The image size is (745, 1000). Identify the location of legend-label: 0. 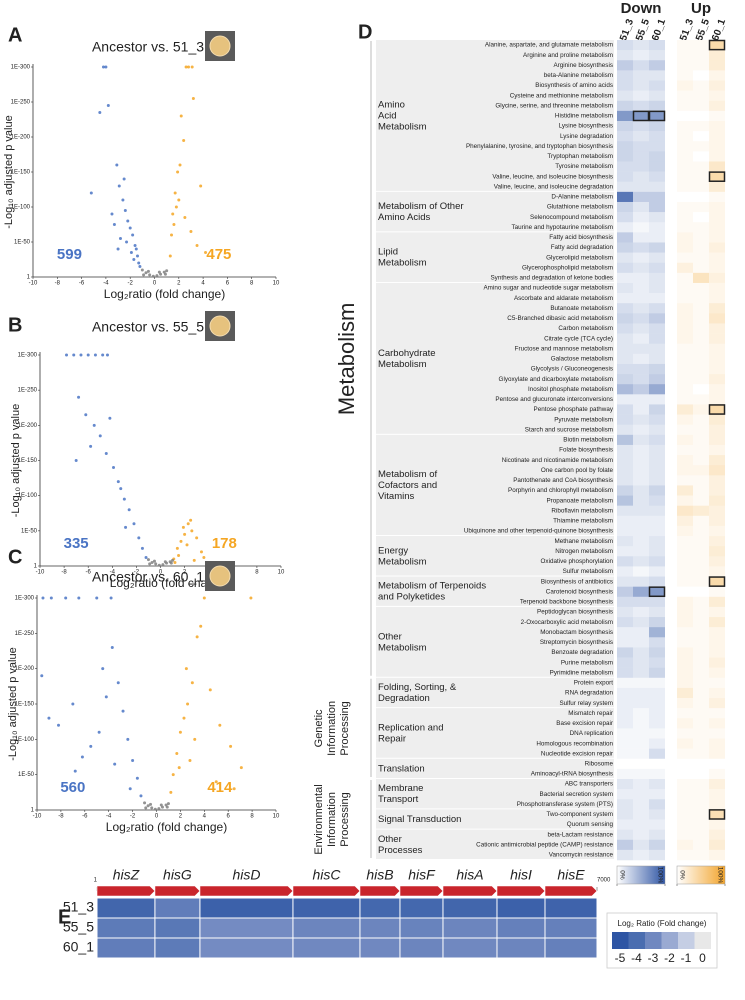
(702, 958).